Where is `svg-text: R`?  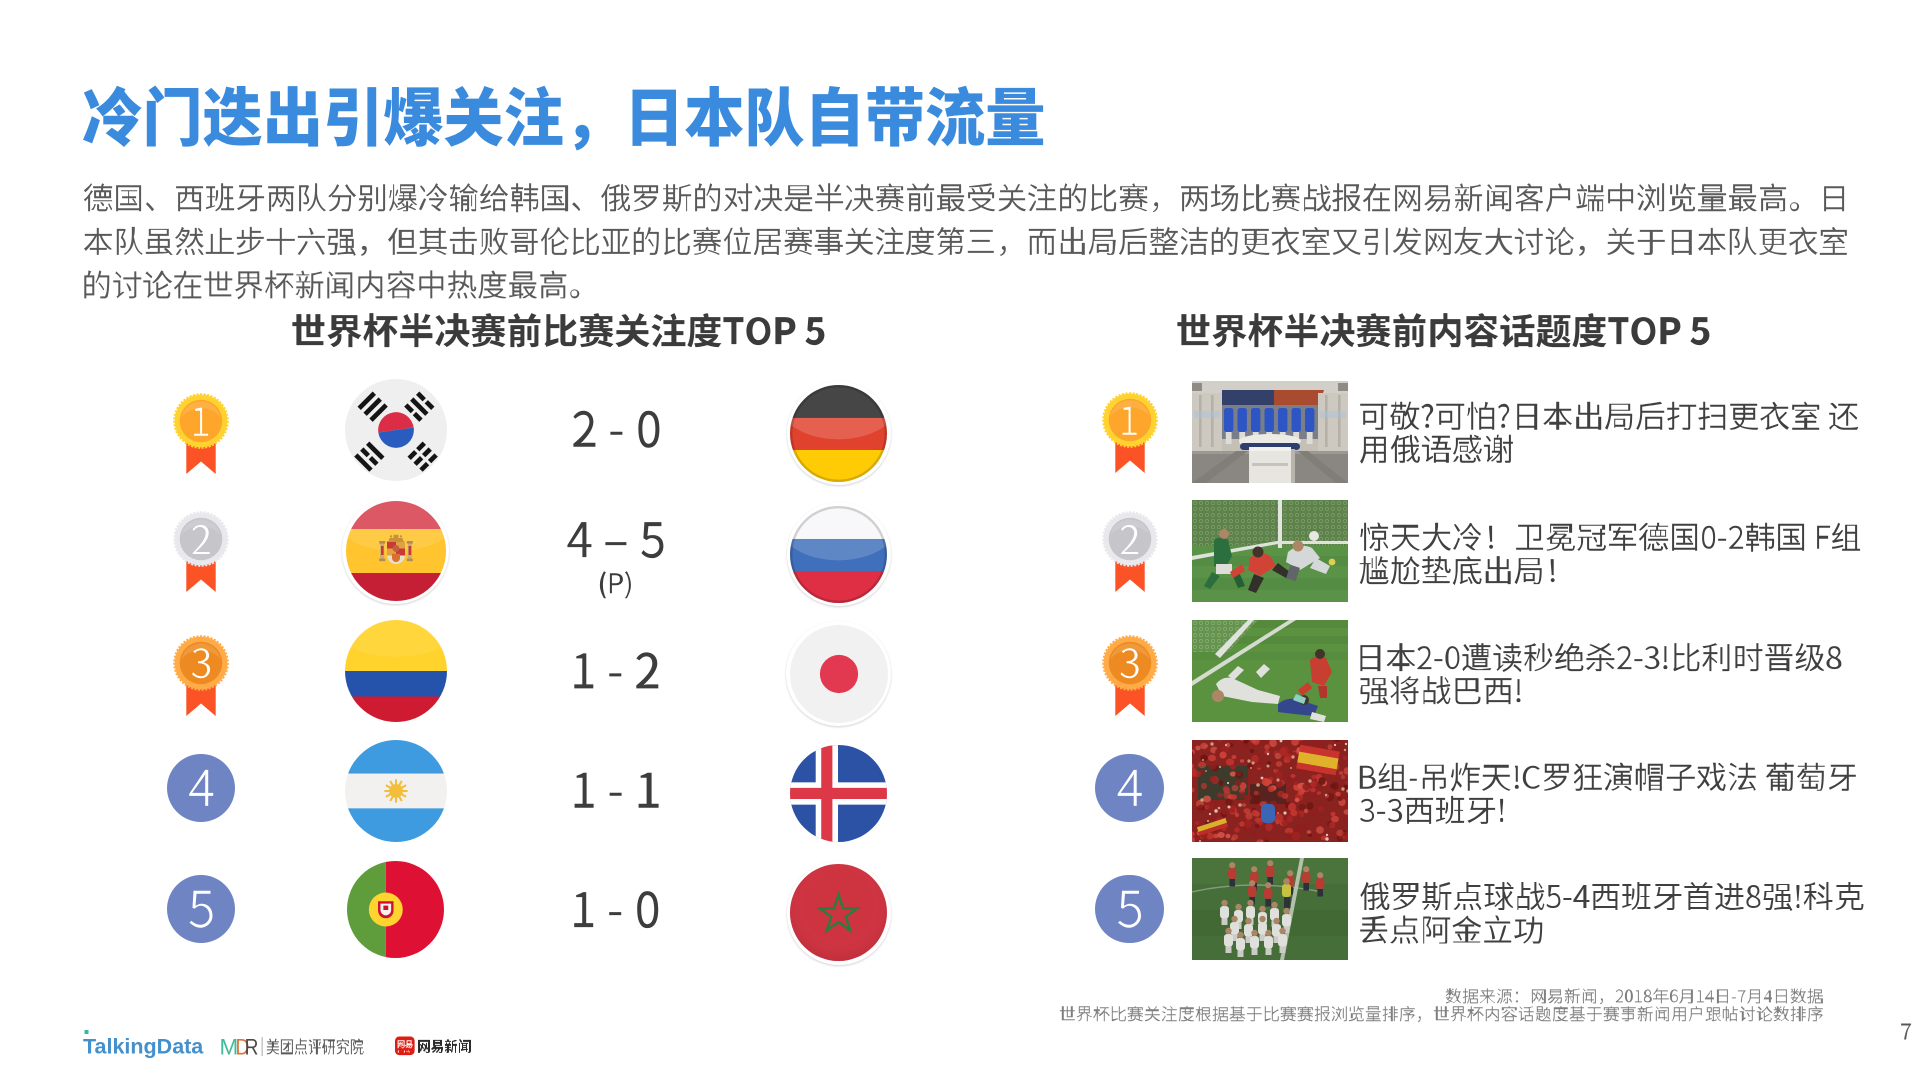 svg-text: R is located at coordinates (252, 1047).